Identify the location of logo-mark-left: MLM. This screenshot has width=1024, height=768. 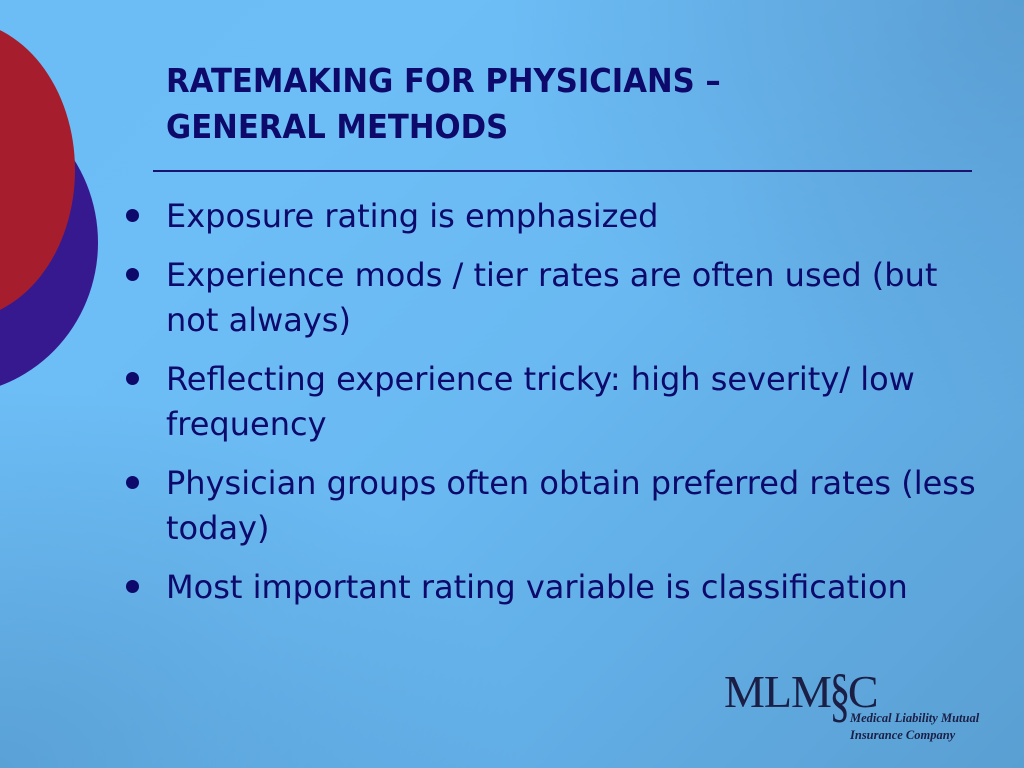
(778, 691).